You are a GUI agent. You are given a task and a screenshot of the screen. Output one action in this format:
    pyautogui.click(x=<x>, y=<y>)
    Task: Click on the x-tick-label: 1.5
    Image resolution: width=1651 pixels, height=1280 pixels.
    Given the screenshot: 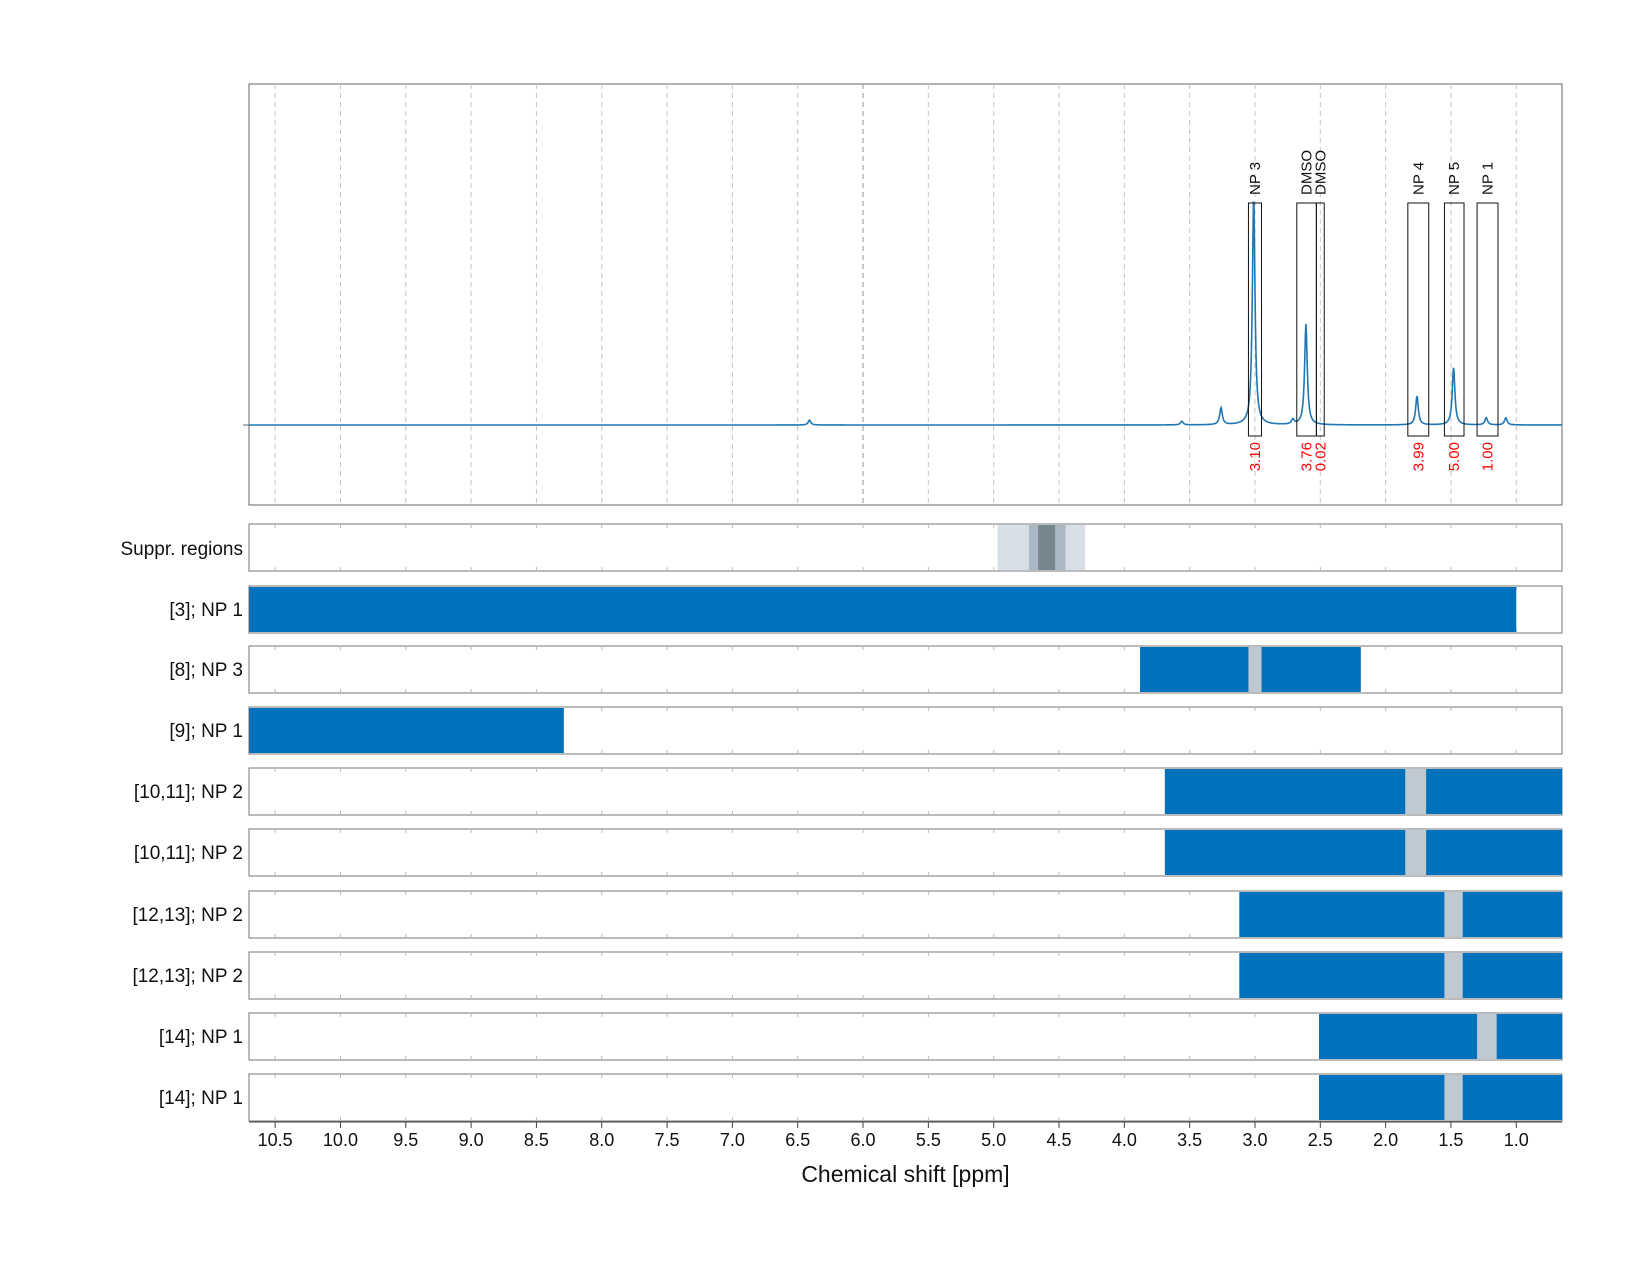 What is the action you would take?
    pyautogui.click(x=1450, y=1140)
    